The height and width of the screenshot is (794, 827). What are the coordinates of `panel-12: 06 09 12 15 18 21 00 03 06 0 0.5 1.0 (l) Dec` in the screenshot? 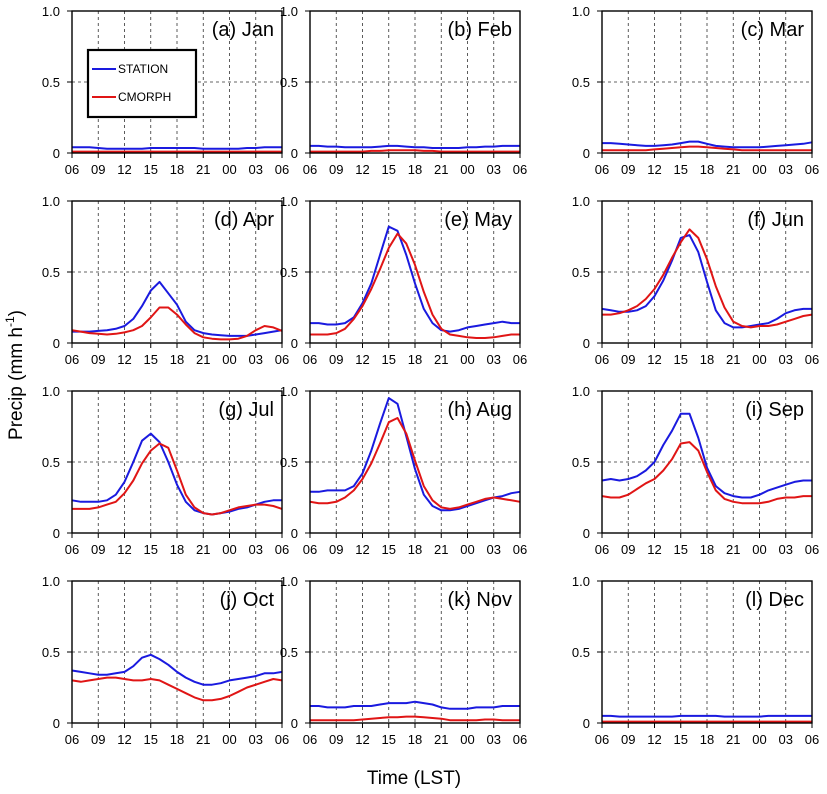 It's located at (695, 660).